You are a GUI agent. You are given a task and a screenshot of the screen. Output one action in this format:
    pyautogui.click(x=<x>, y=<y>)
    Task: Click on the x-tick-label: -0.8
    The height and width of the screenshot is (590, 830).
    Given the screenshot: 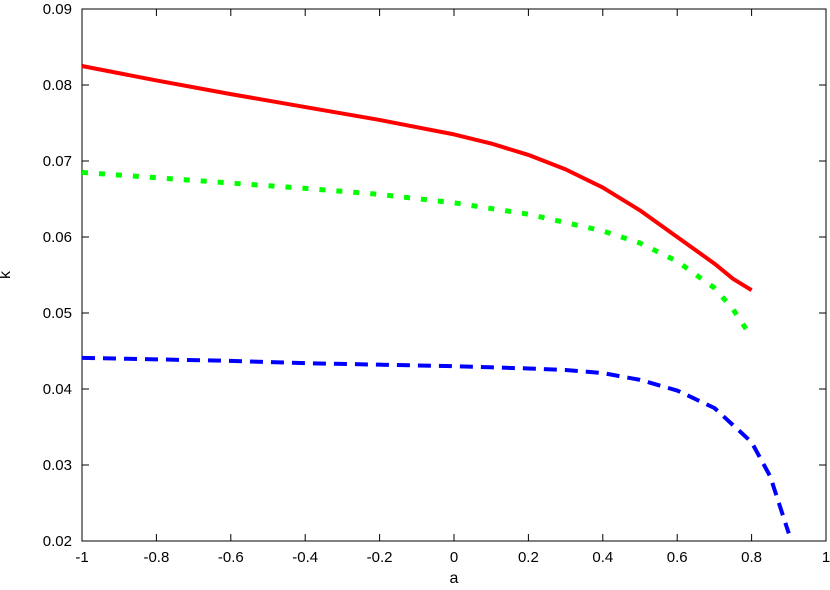 What is the action you would take?
    pyautogui.click(x=156, y=557)
    